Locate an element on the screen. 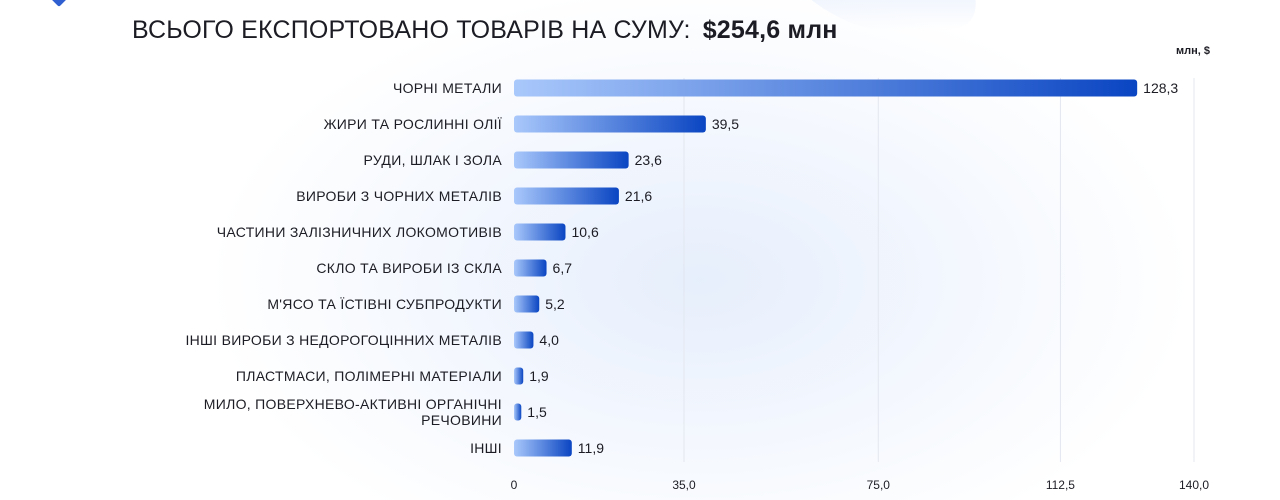  category-label: ІНШІ is located at coordinates (486, 448).